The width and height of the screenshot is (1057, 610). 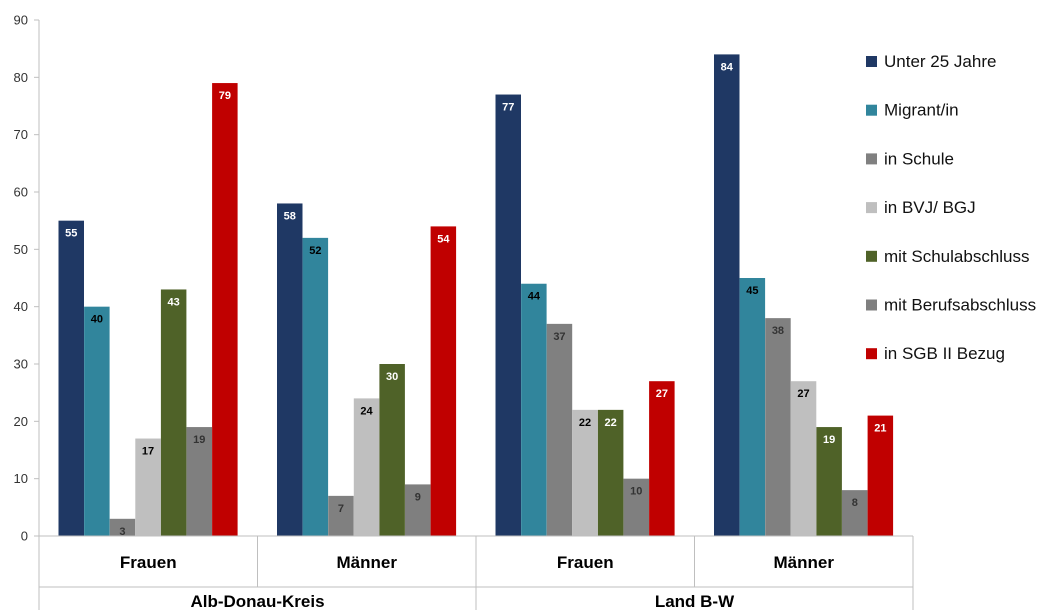 What do you see at coordinates (636, 492) in the screenshot?
I see `data-label: 10` at bounding box center [636, 492].